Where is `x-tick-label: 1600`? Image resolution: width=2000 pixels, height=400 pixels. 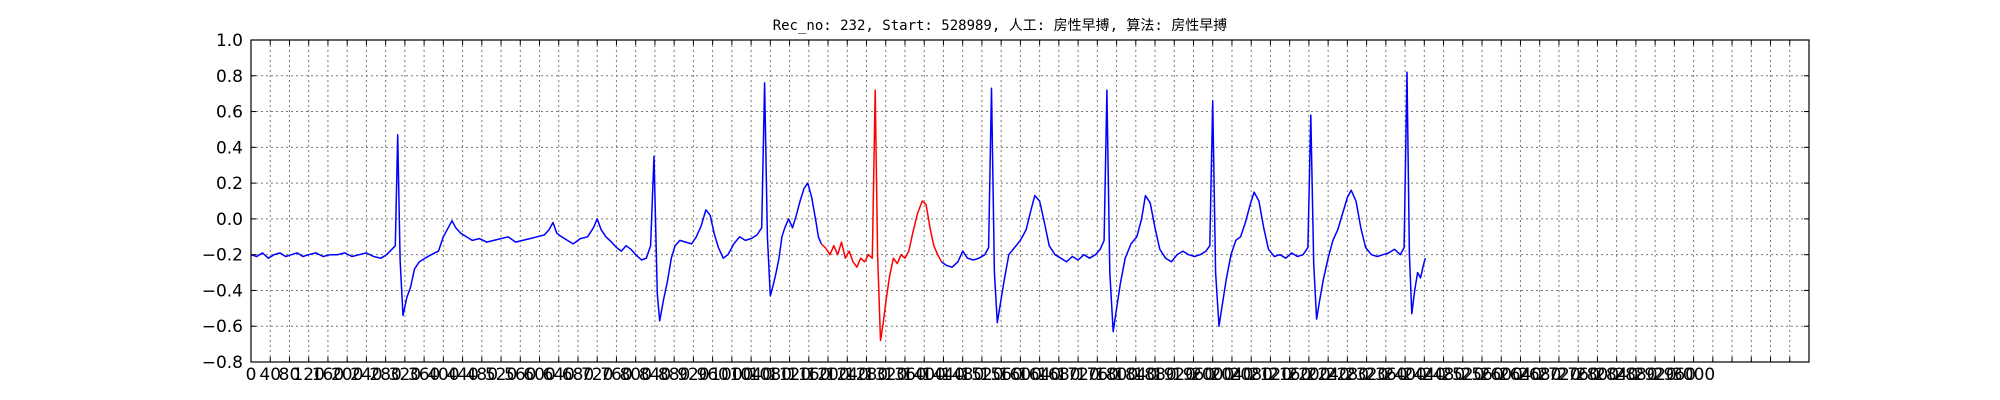
x-tick-label: 1600 is located at coordinates (1020, 375).